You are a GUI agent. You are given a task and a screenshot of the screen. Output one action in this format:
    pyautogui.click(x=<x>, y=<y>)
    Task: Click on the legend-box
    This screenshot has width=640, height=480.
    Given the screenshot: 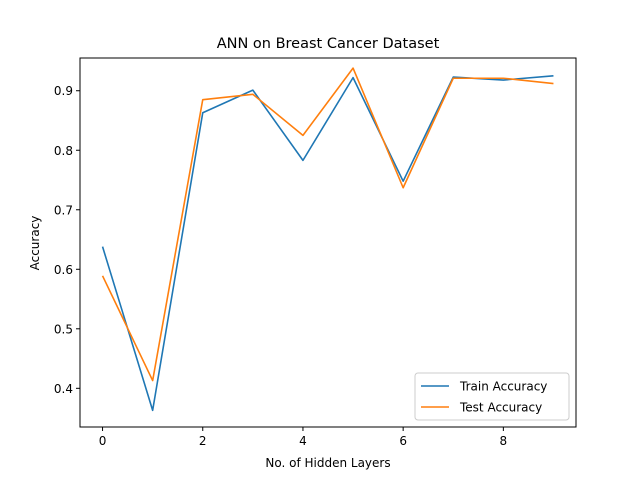 What is the action you would take?
    pyautogui.click(x=492, y=396)
    